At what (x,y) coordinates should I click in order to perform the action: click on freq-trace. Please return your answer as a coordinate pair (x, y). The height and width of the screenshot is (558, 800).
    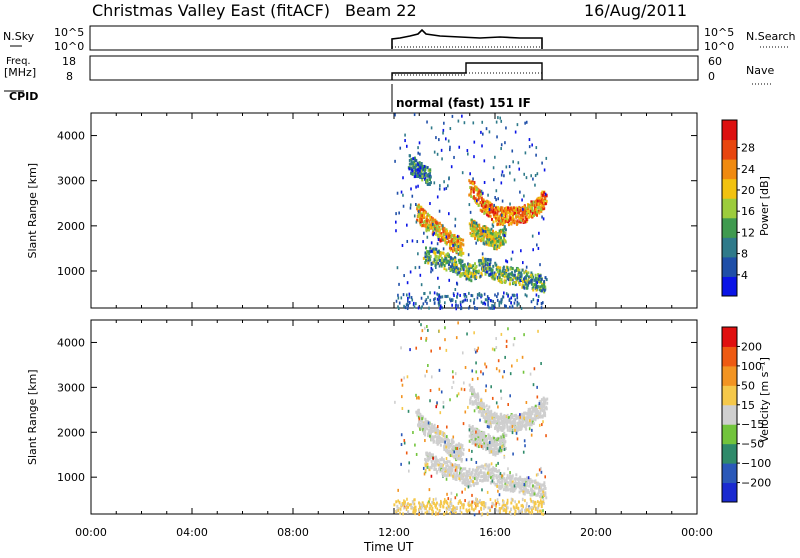
    Looking at the image, I should click on (467, 71).